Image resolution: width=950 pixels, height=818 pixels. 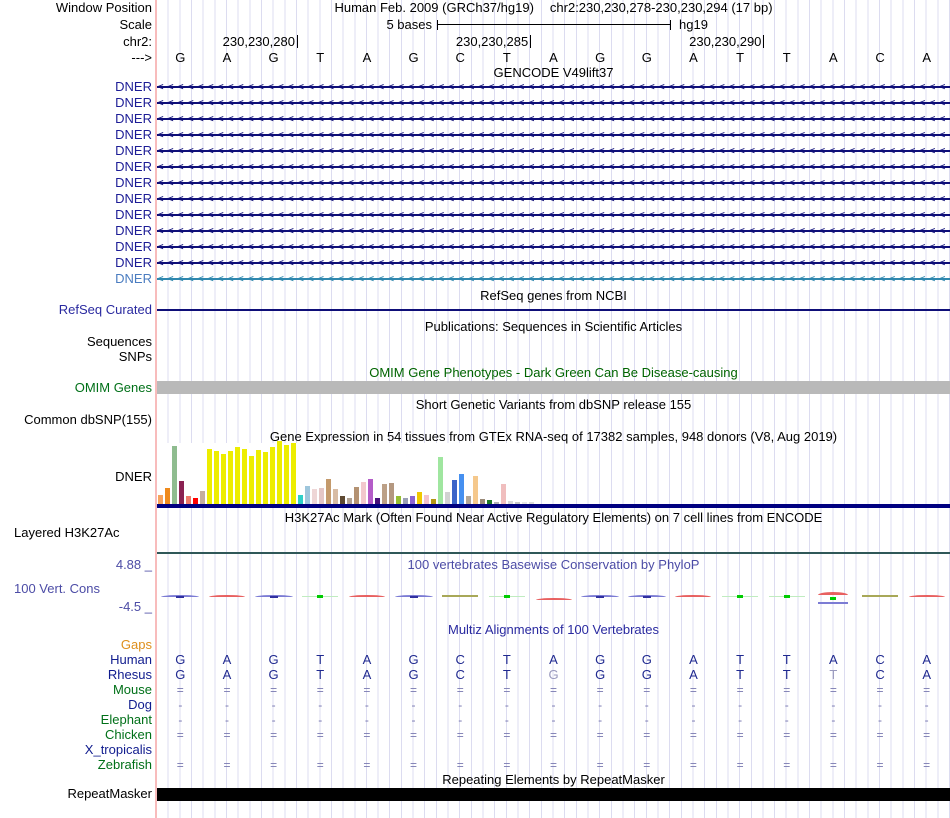 I want to click on species-label: Mouse, so click(x=132, y=689).